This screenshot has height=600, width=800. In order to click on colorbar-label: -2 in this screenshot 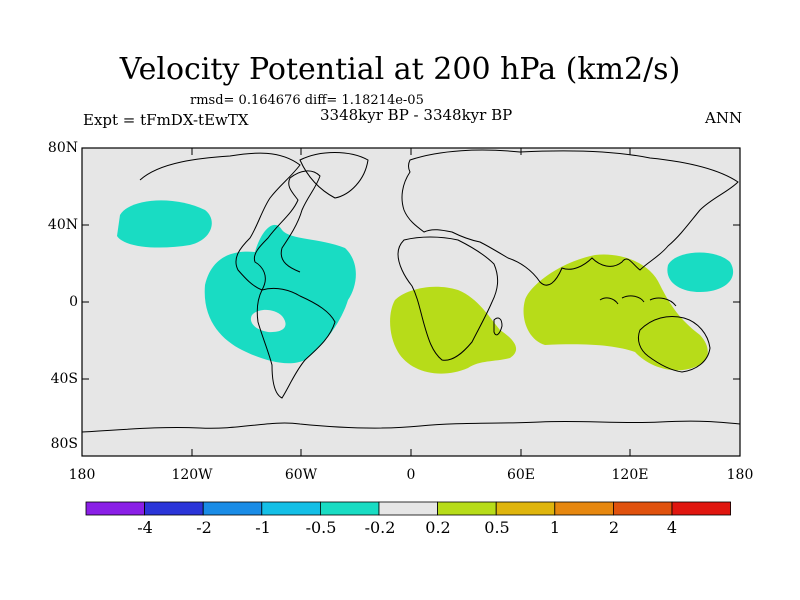, I will do `click(204, 527)`.